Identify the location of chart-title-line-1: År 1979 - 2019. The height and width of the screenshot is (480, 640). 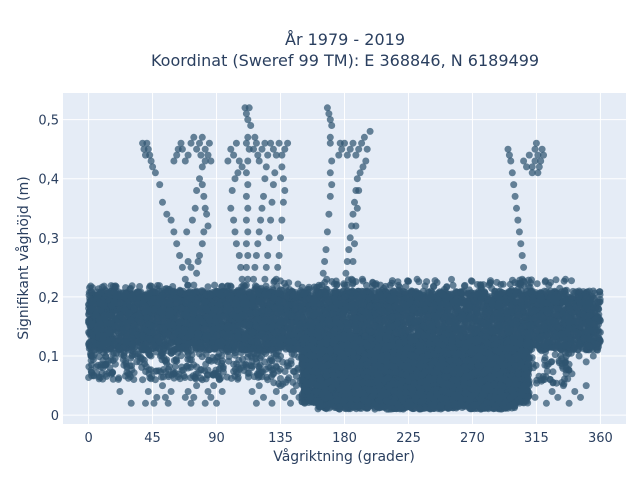
(345, 39).